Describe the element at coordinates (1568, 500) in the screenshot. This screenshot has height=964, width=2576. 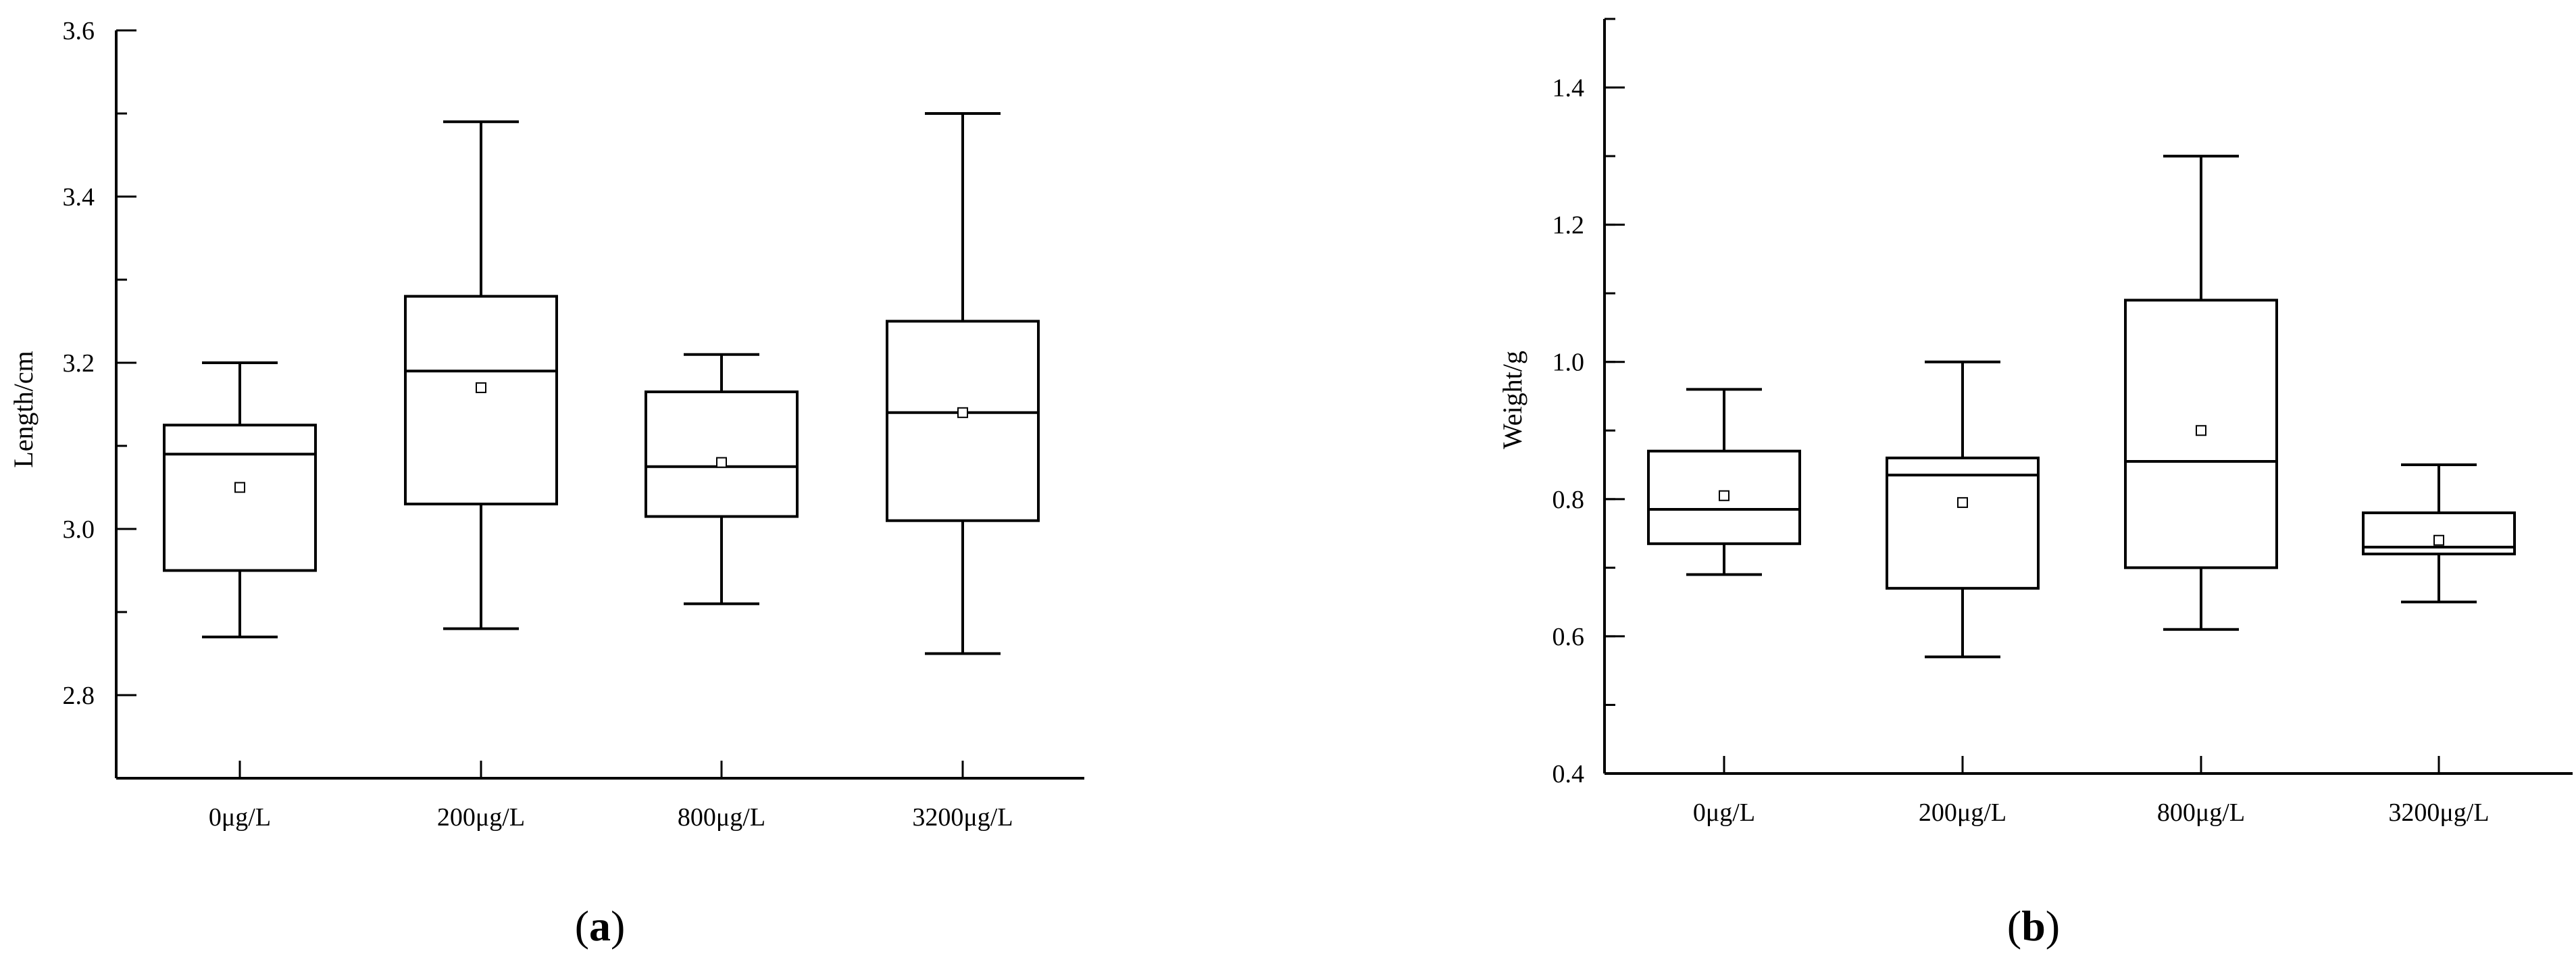
I see `y-tick-label: 0.8` at that location.